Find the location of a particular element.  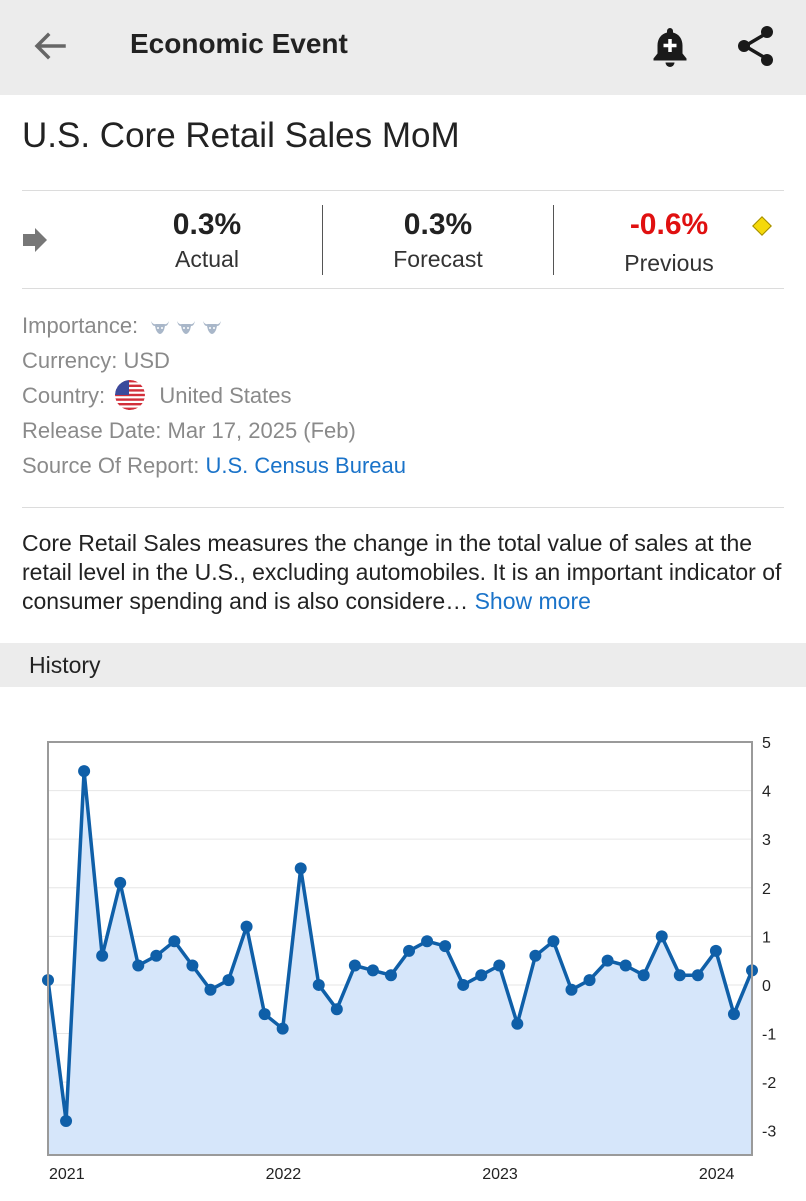

x-tick-label: 2023 is located at coordinates (500, 1174).